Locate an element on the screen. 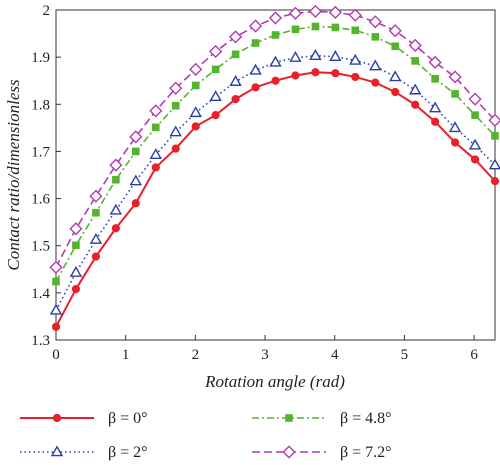 Image resolution: width=500 pixels, height=465 pixels. x-tick-label: 6 is located at coordinates (474, 355).